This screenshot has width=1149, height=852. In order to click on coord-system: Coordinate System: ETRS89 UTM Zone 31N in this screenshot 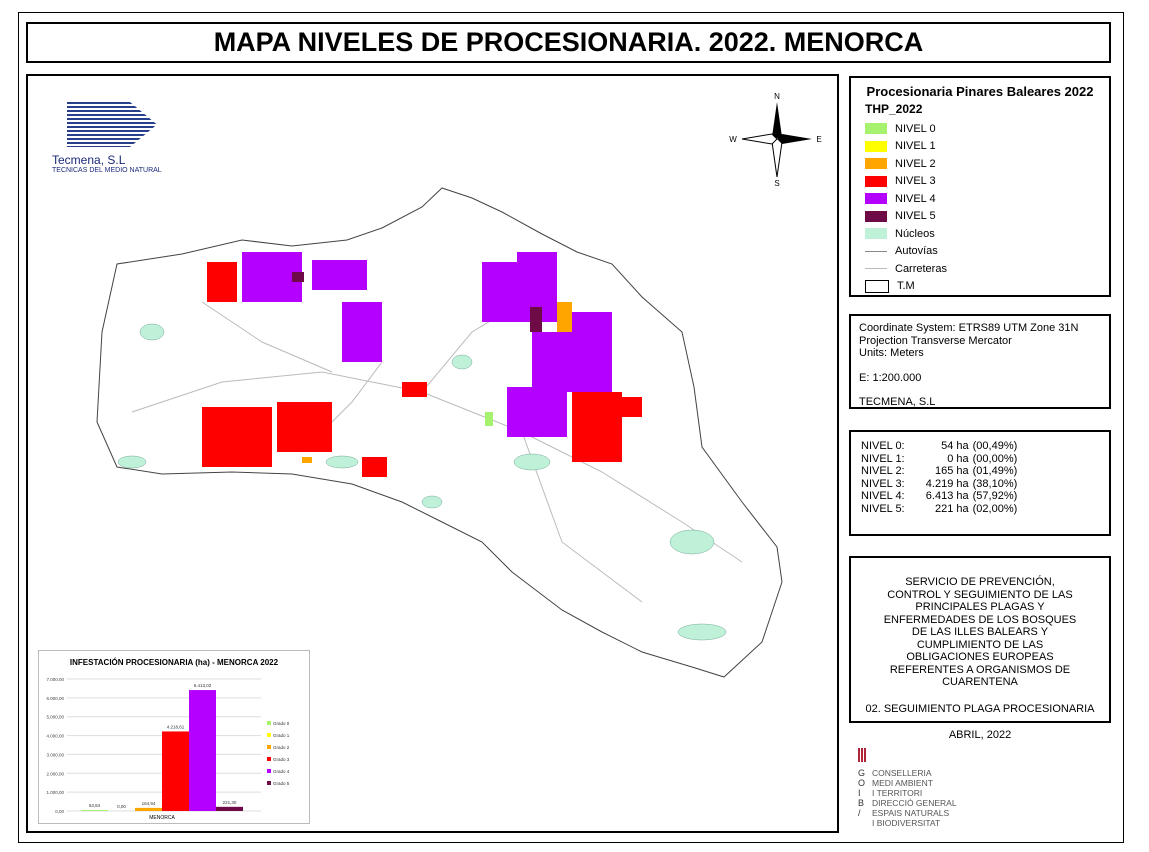, I will do `click(969, 328)`.